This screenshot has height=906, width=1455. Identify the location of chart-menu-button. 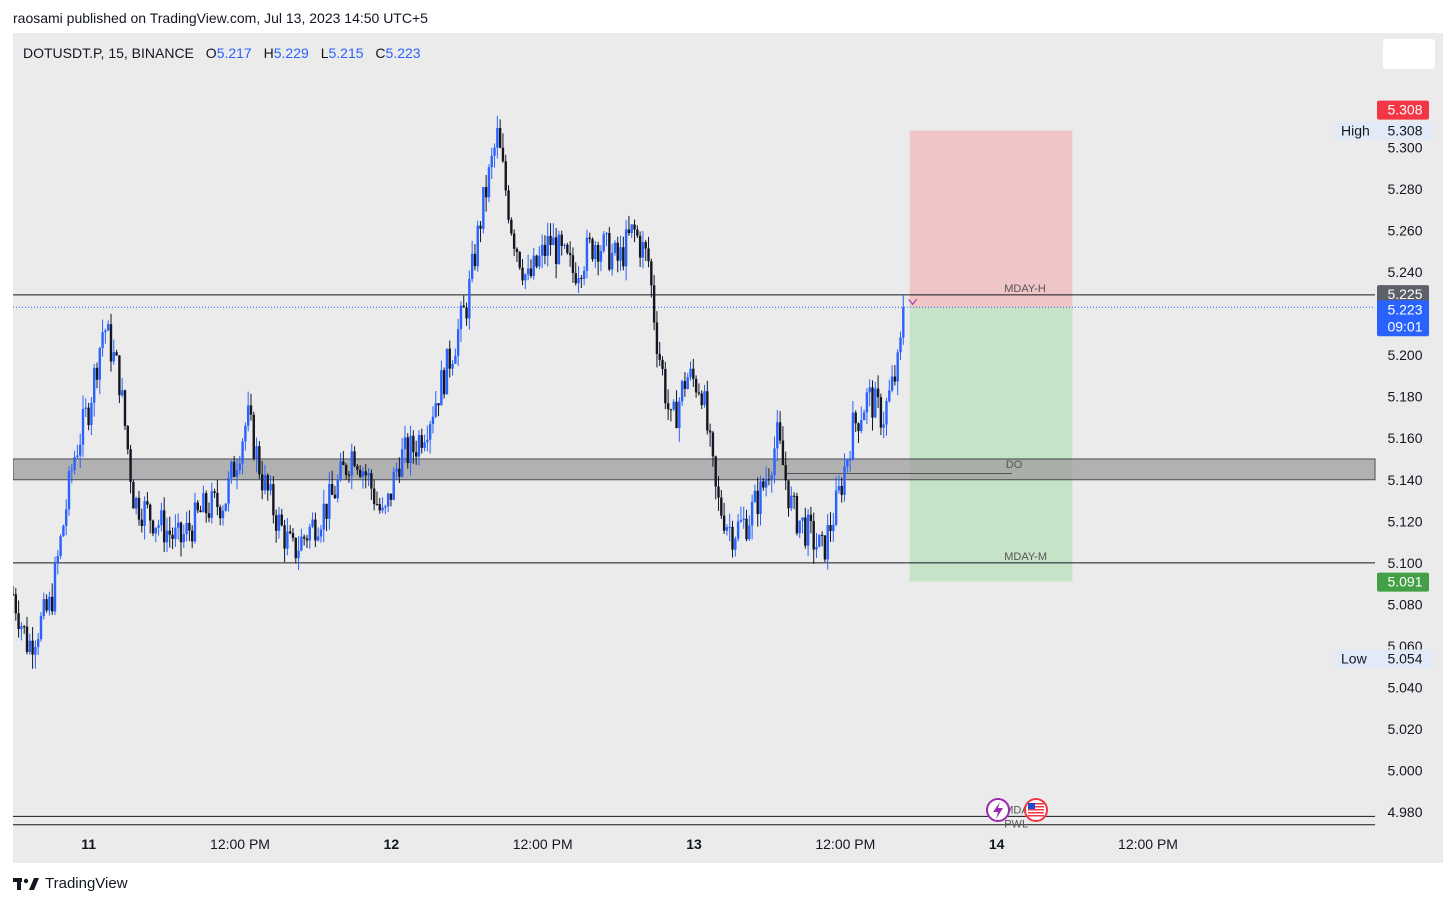
(1409, 54).